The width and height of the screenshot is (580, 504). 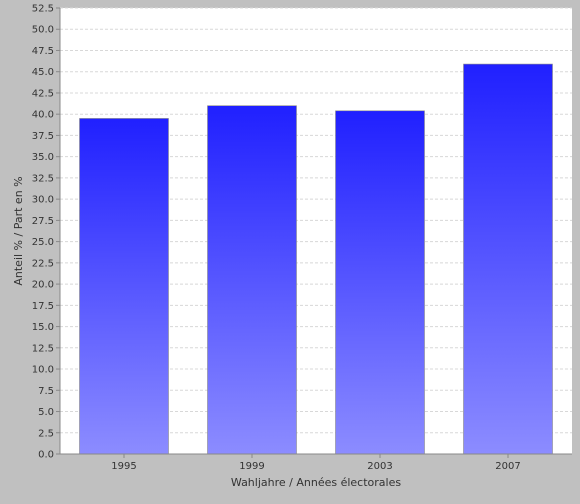 I want to click on y-tick-label: 20.0, so click(x=43, y=285).